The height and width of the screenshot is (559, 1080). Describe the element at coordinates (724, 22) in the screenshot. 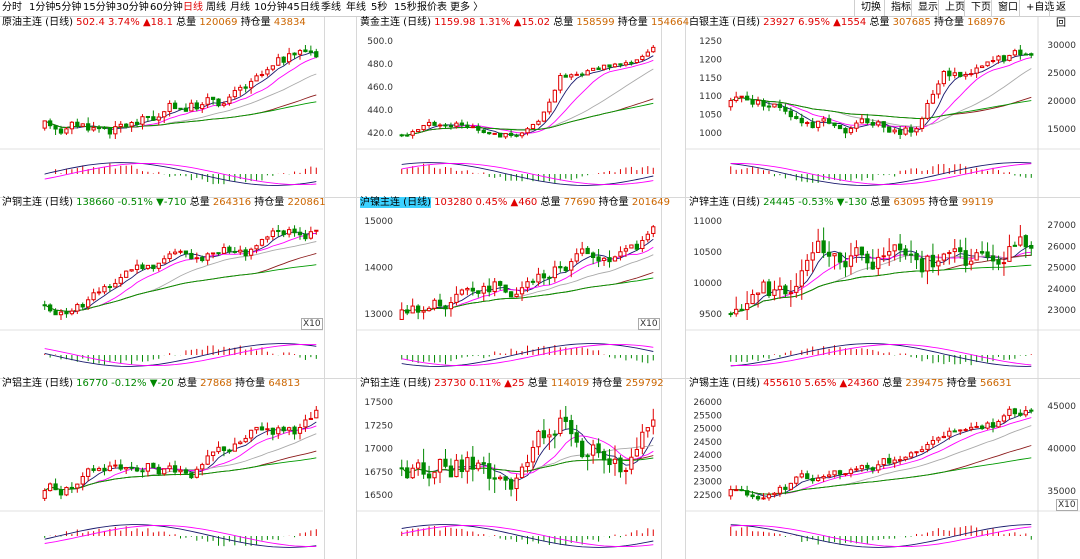

I see `contract-name: 白银主连 (日线)` at that location.